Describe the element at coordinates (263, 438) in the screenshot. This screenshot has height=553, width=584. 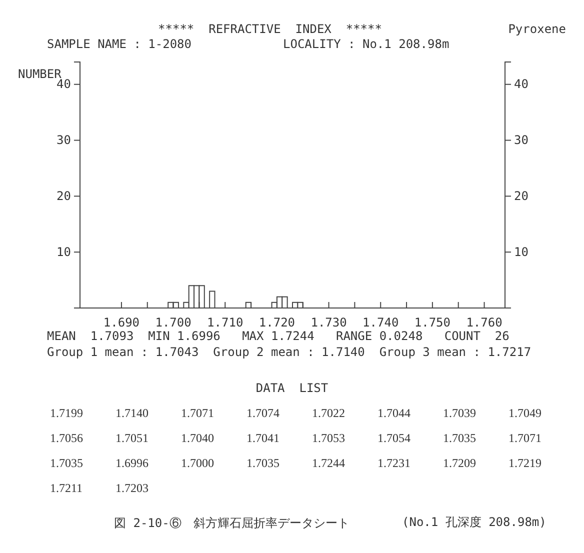
I see `text: 1.7041` at that location.